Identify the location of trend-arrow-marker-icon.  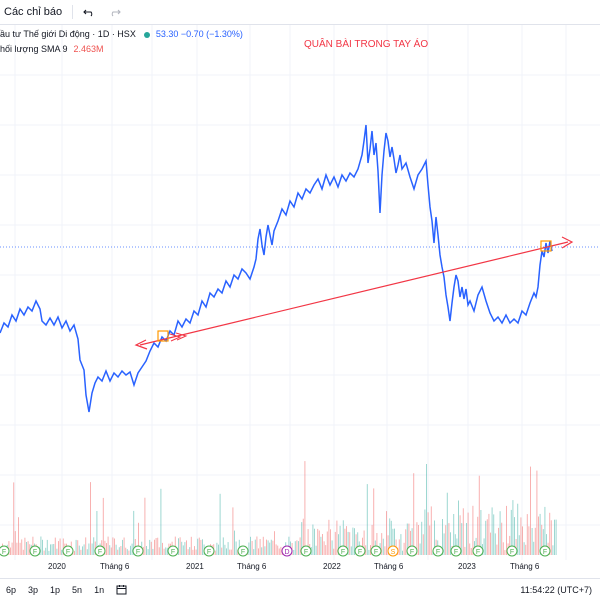
(178, 337).